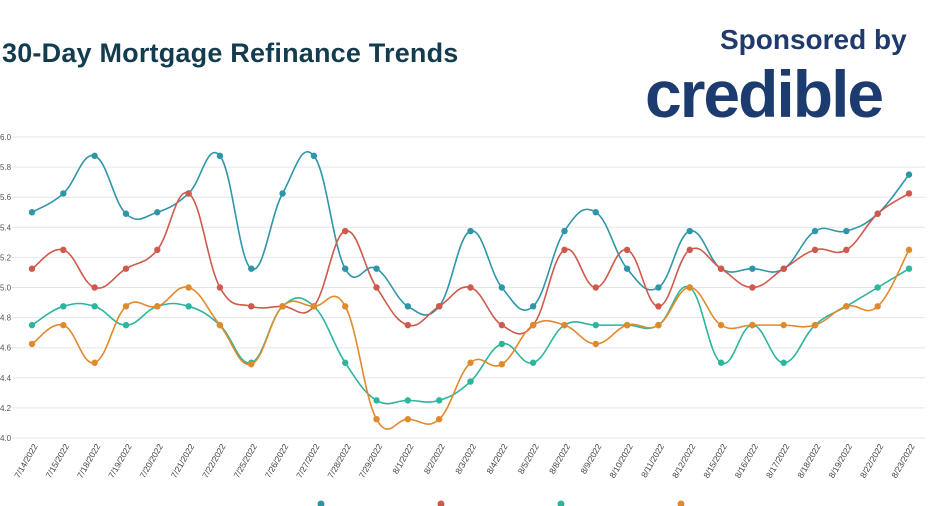 The image size is (931, 506). I want to click on x-tick-label: 7/25/2022, so click(245, 461).